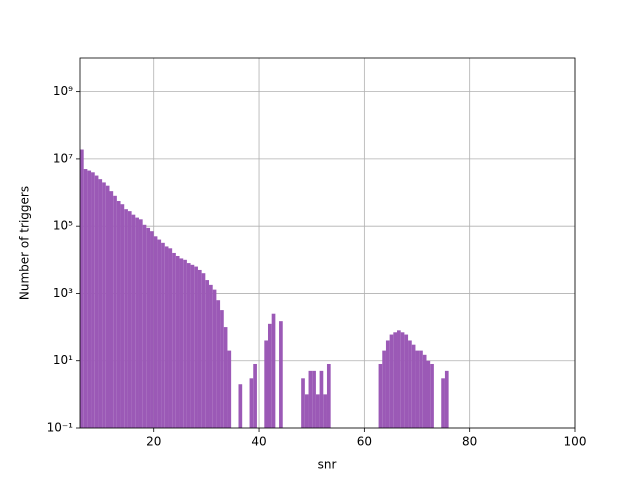  What do you see at coordinates (327, 465) in the screenshot?
I see `x-axis-label: snr` at bounding box center [327, 465].